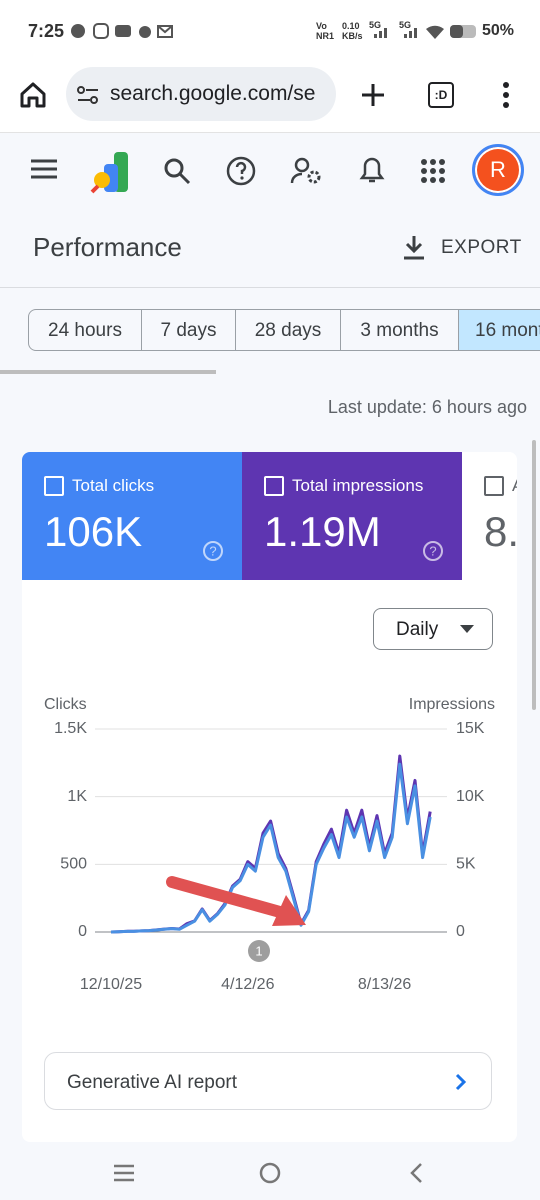 Image resolution: width=540 pixels, height=1200 pixels. What do you see at coordinates (93, 531) in the screenshot?
I see `metric-value: 106K` at bounding box center [93, 531].